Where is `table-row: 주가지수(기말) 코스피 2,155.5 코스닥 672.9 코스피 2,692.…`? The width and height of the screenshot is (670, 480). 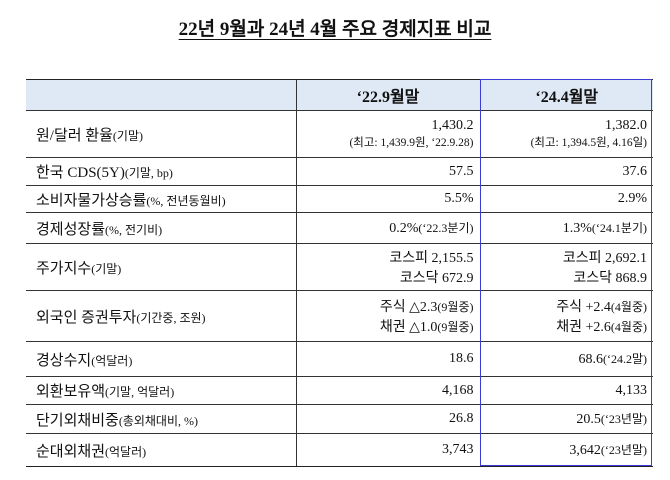
table-row: 주가지수(기말) 코스피 2,155.5 코스닥 672.9 코스피 2,692.… is located at coordinates (339, 267).